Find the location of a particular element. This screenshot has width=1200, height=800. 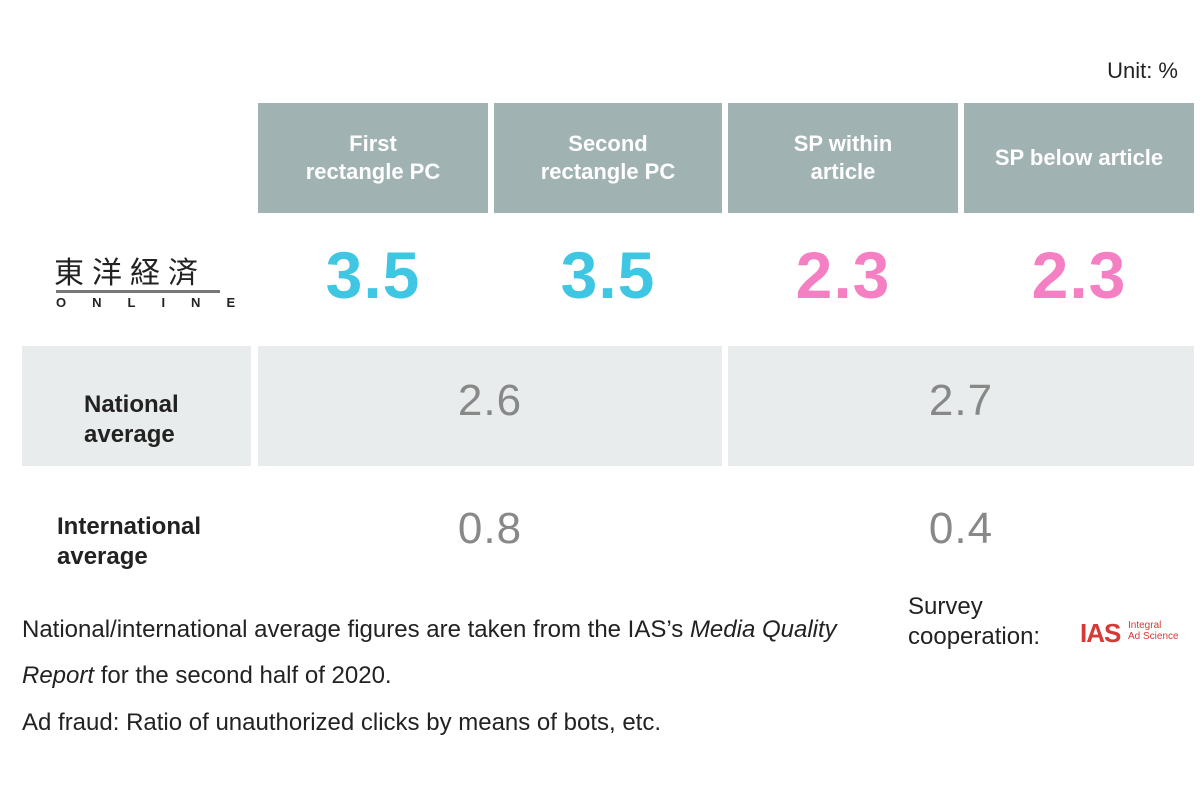

unit-label: Unit: % is located at coordinates (1142, 70).